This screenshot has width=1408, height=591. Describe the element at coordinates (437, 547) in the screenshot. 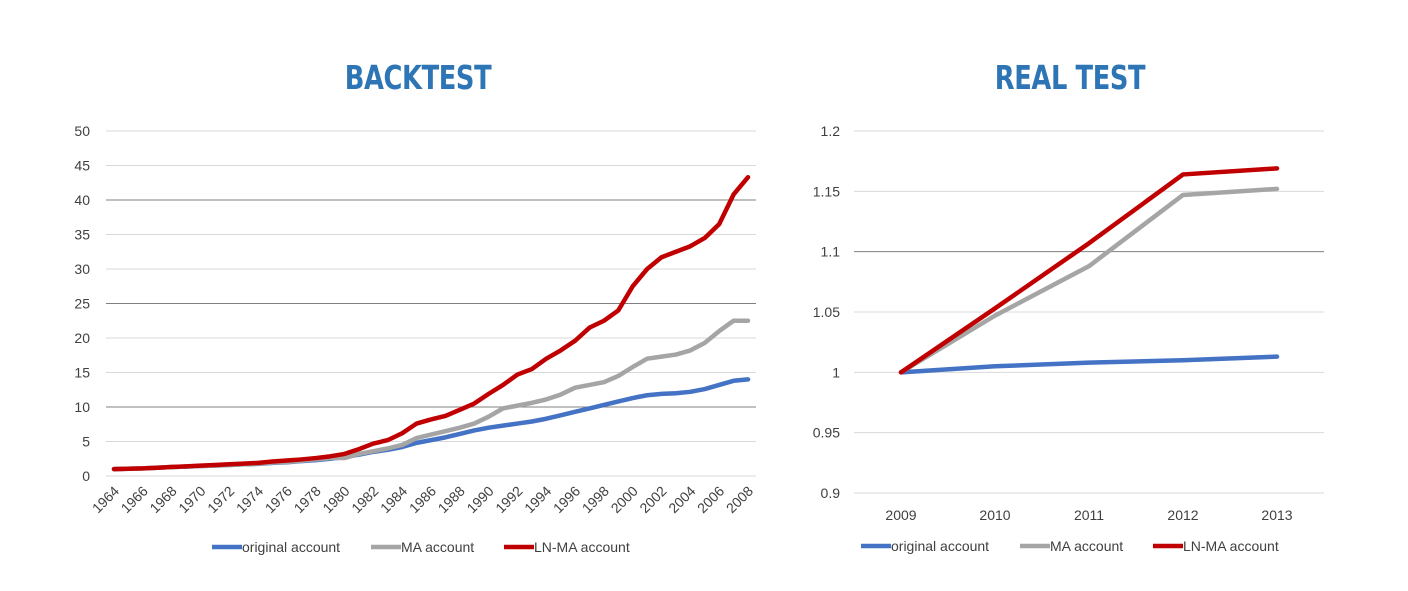

I see `backtest-legend-label-ma-account: MA account` at that location.